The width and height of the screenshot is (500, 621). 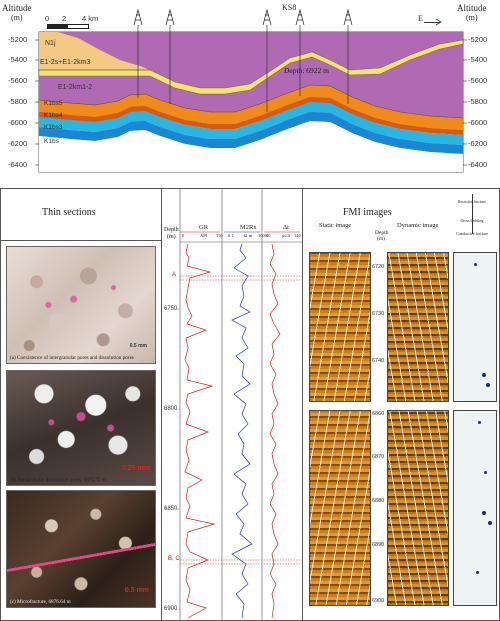 What do you see at coordinates (297, 235) in the screenshot?
I see `track-dt-max: 140` at bounding box center [297, 235].